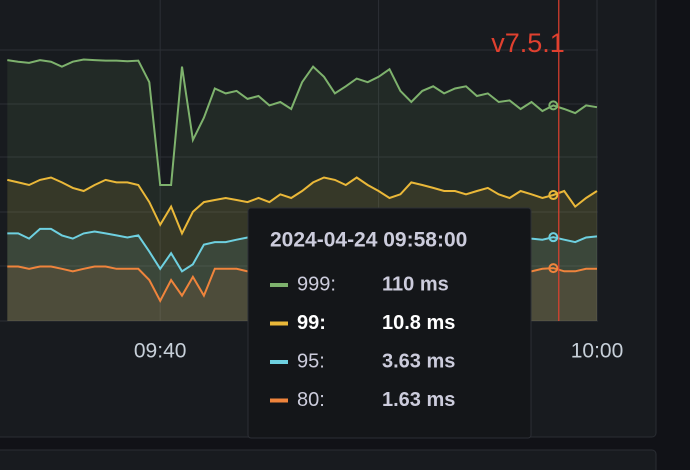  What do you see at coordinates (302, 206) in the screenshot?
I see `series-line` at bounding box center [302, 206].